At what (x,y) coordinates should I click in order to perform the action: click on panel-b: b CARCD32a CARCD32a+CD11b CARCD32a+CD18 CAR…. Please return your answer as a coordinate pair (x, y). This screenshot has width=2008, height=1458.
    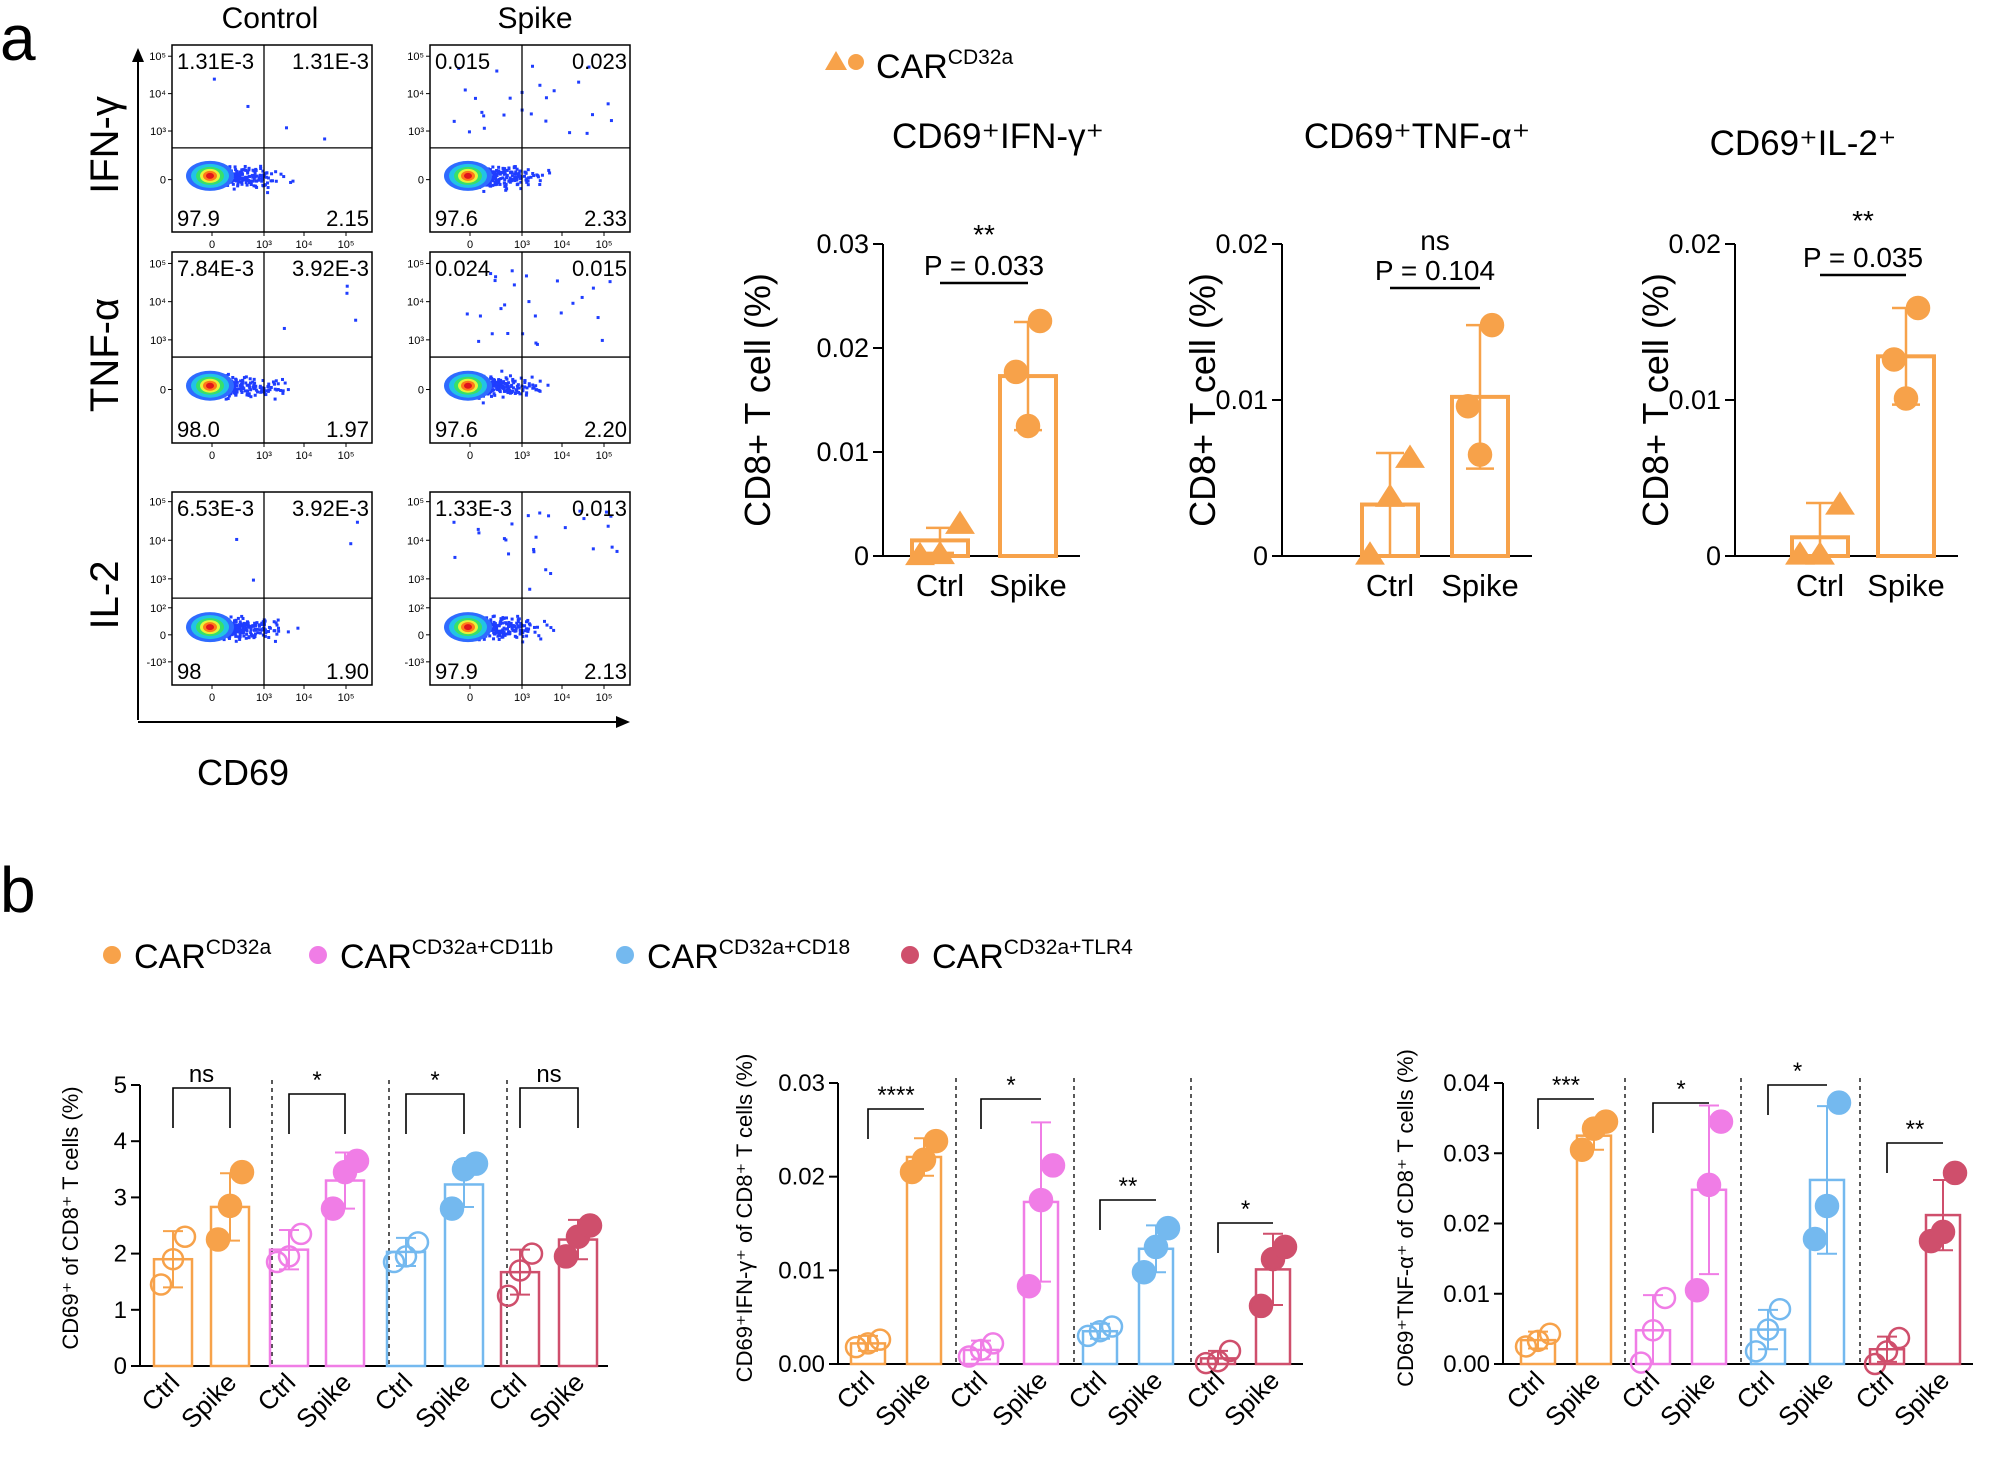
    Looking at the image, I should click on (566, 915).